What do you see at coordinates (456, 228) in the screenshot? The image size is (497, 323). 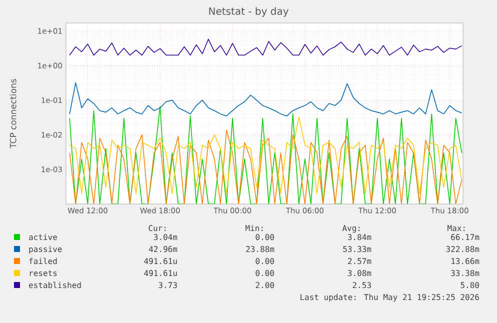 I see `text: Max:` at bounding box center [456, 228].